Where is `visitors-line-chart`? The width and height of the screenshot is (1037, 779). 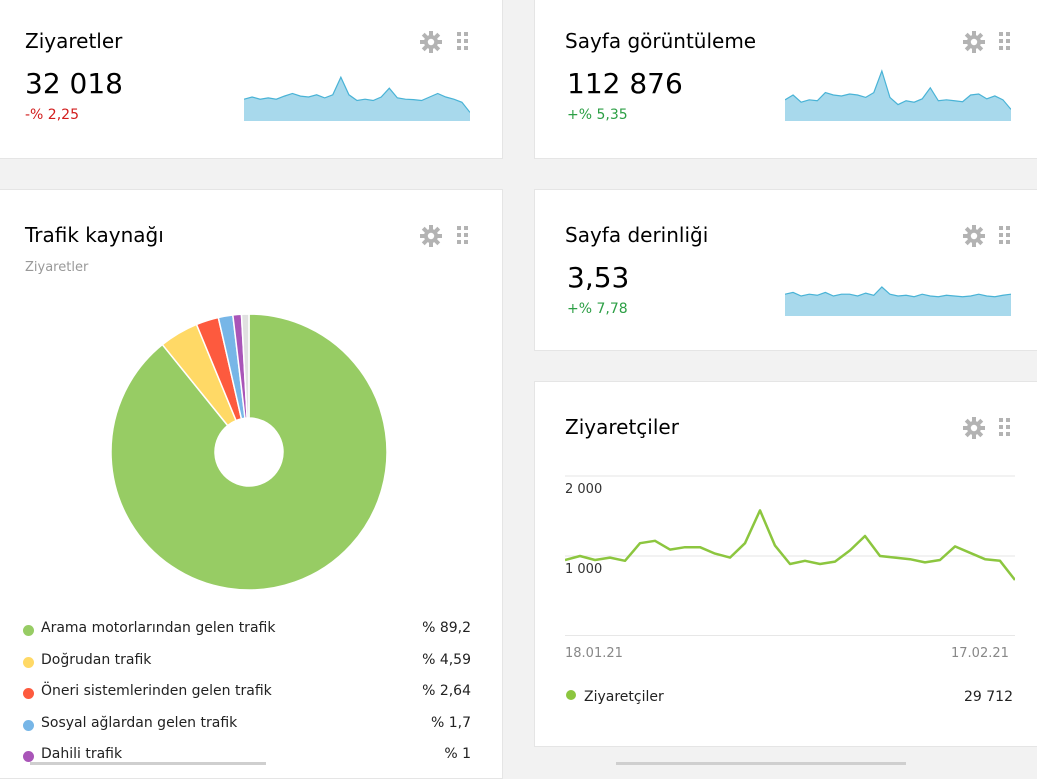
visitors-line-chart is located at coordinates (790, 555).